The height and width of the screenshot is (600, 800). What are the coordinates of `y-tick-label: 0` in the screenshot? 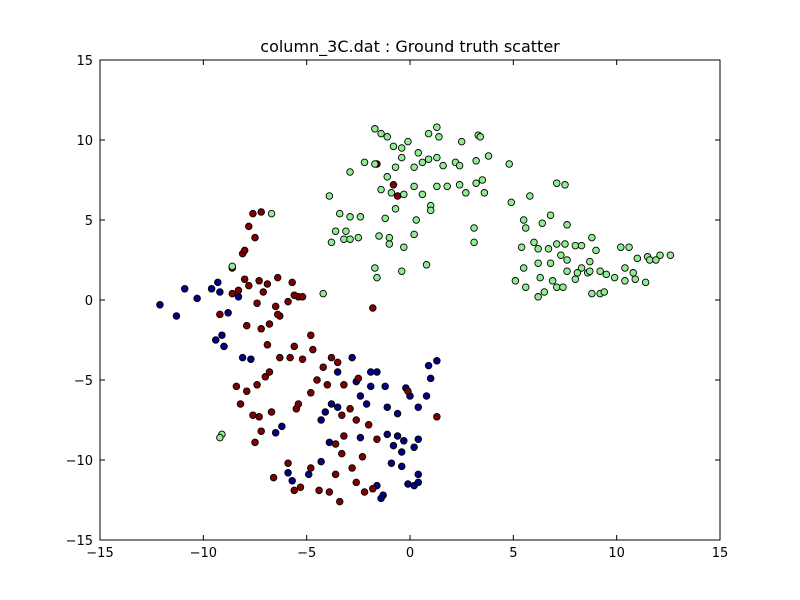 It's located at (89, 301).